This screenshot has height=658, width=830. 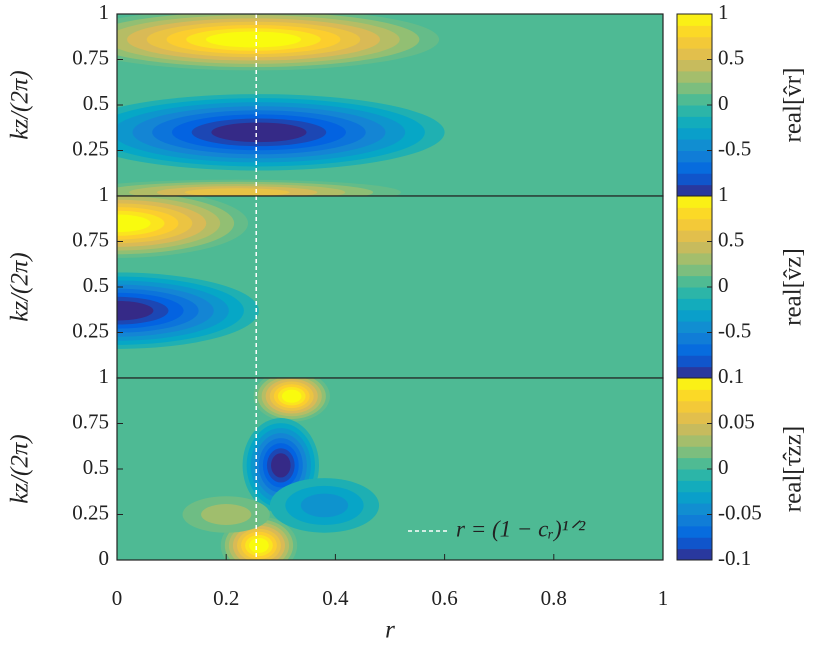 What do you see at coordinates (663, 598) in the screenshot?
I see `x-tick-label: 1` at bounding box center [663, 598].